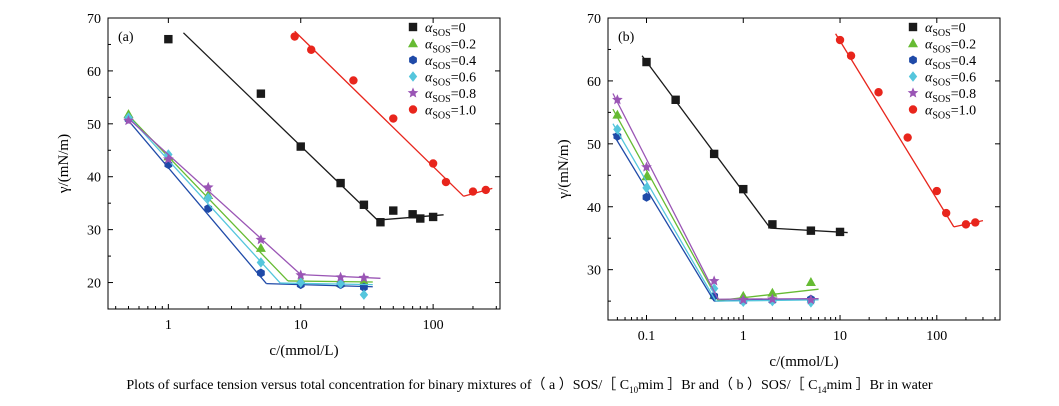  Describe the element at coordinates (94, 284) in the screenshot. I see `y-tick-label: 20` at that location.